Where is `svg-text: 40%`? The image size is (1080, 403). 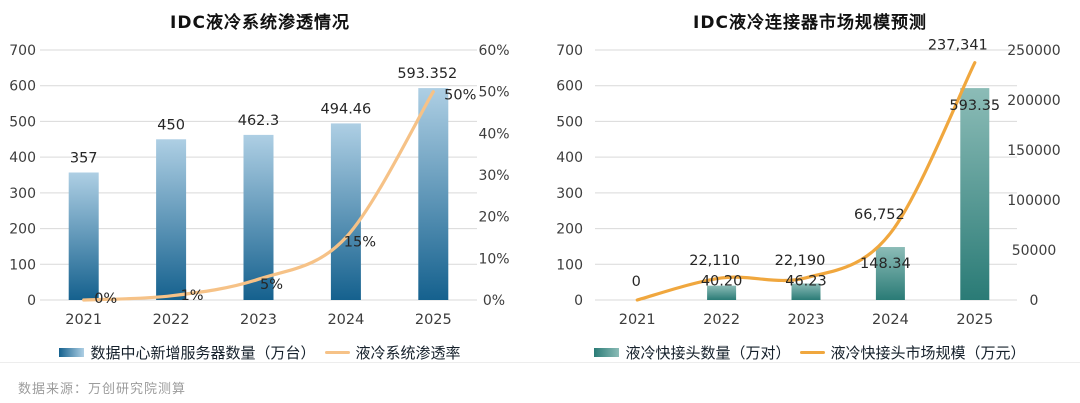 svg-text: 40% is located at coordinates (493, 134).